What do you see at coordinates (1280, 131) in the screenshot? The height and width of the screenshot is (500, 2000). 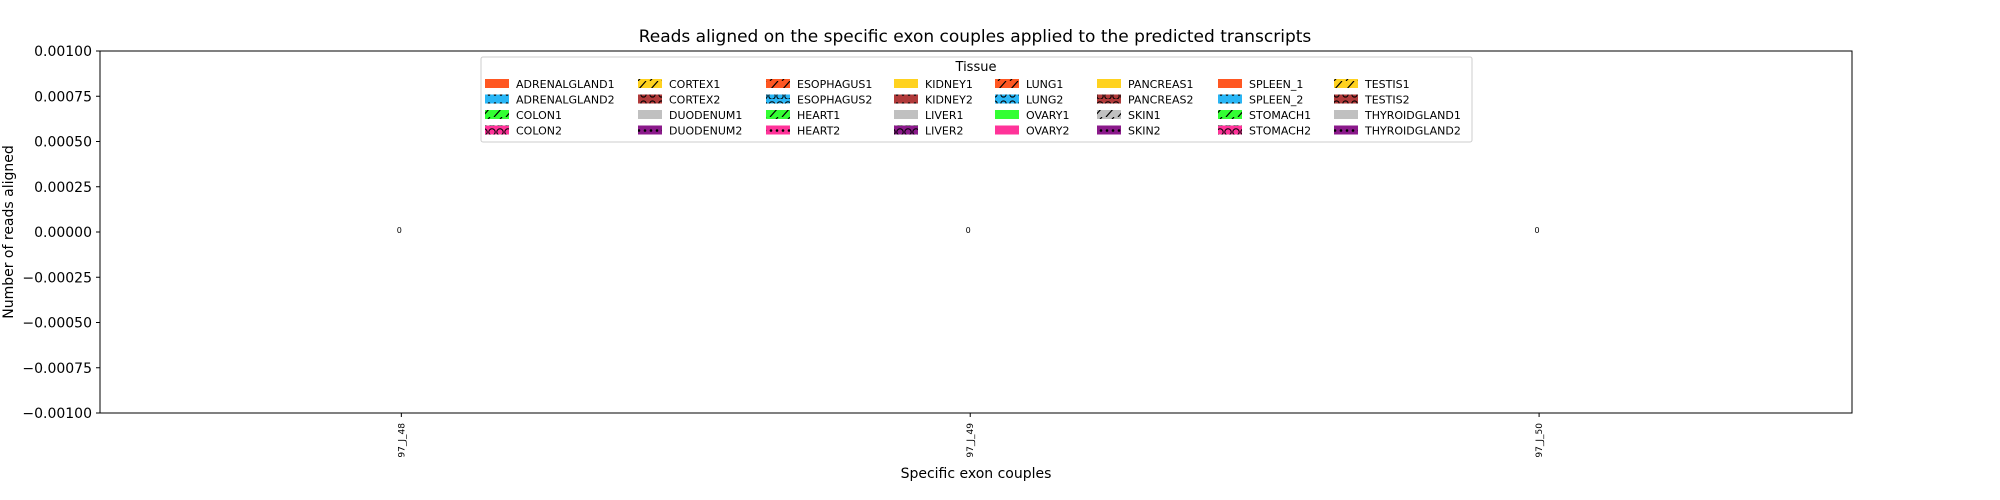 I see `legend-label: STOMACH2` at bounding box center [1280, 131].